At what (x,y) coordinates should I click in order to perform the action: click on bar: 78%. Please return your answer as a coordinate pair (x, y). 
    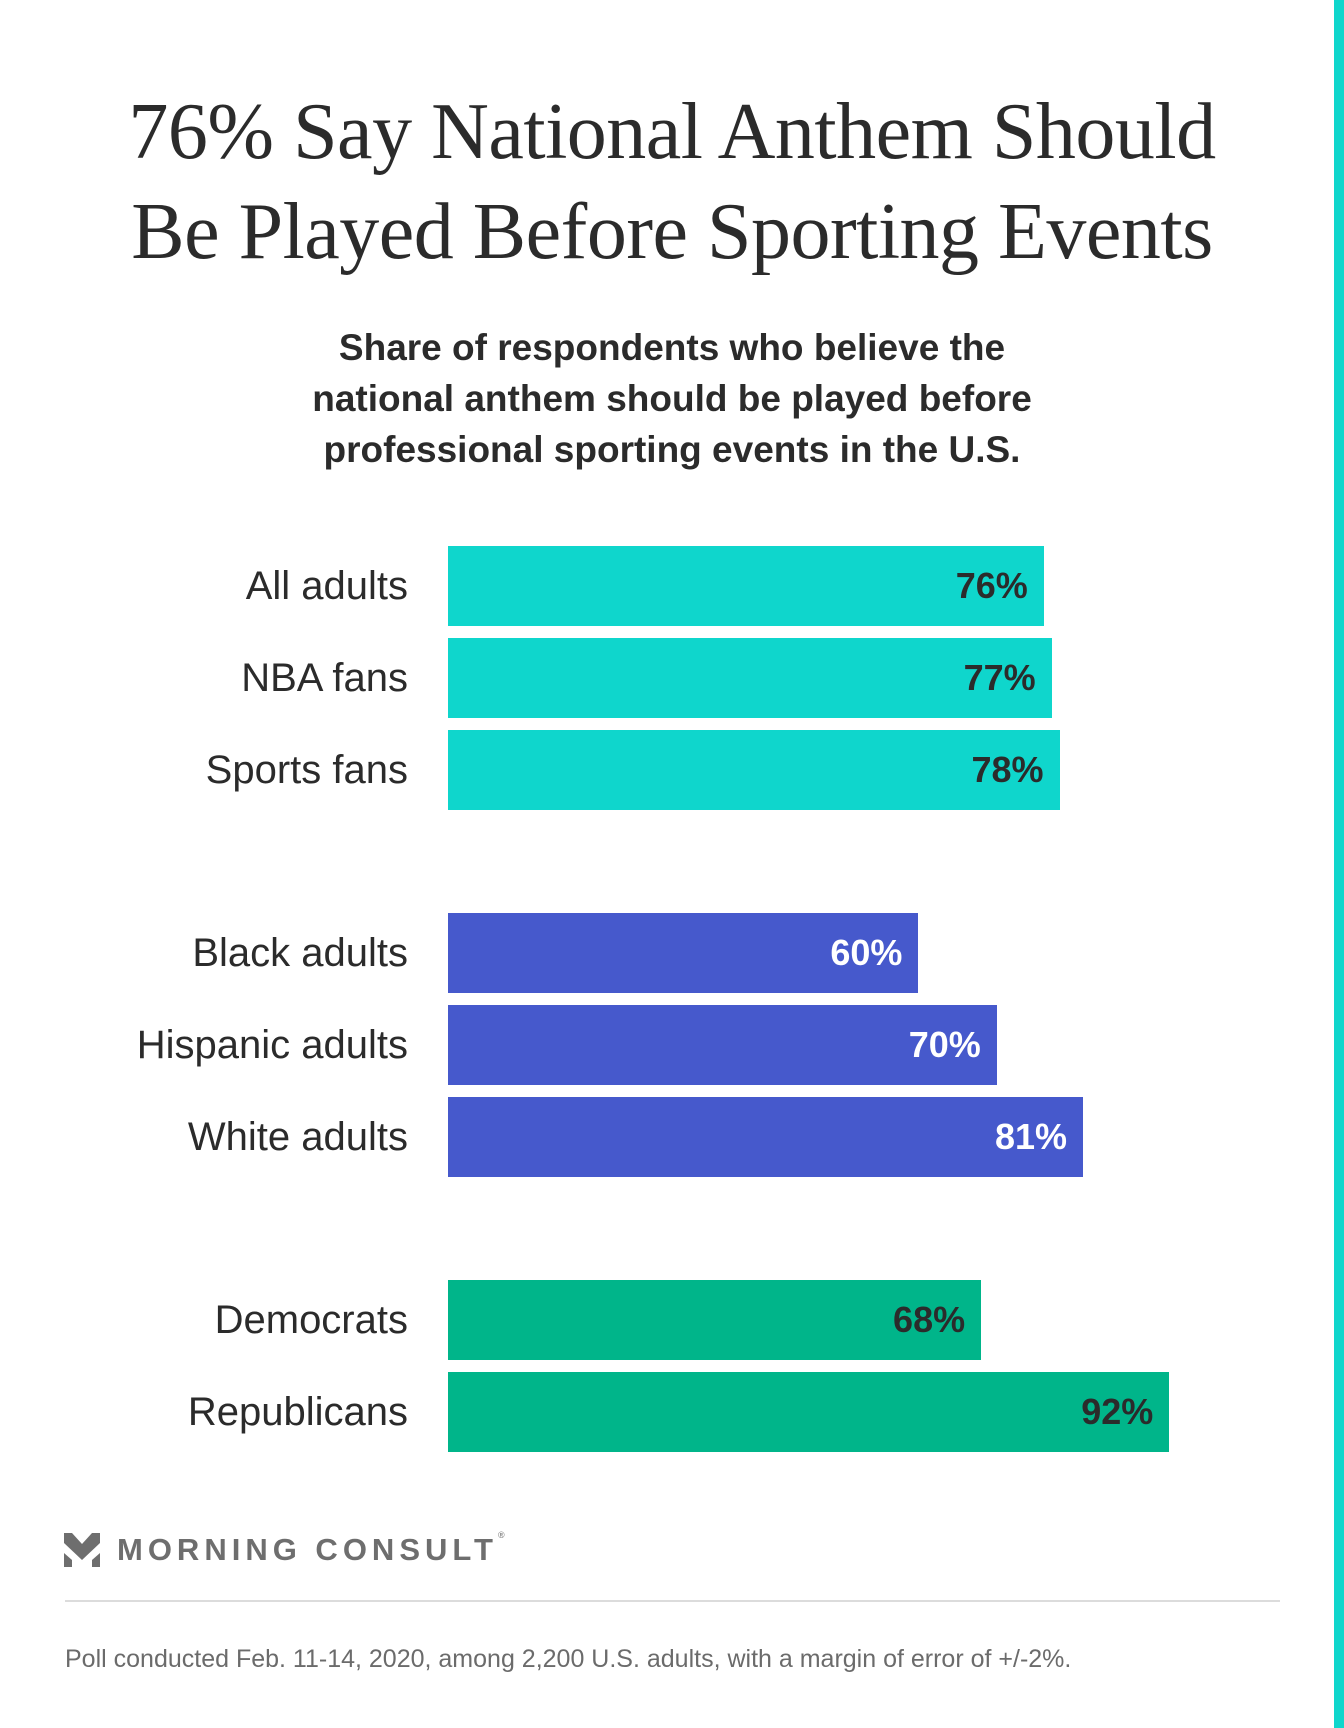
    Looking at the image, I should click on (754, 770).